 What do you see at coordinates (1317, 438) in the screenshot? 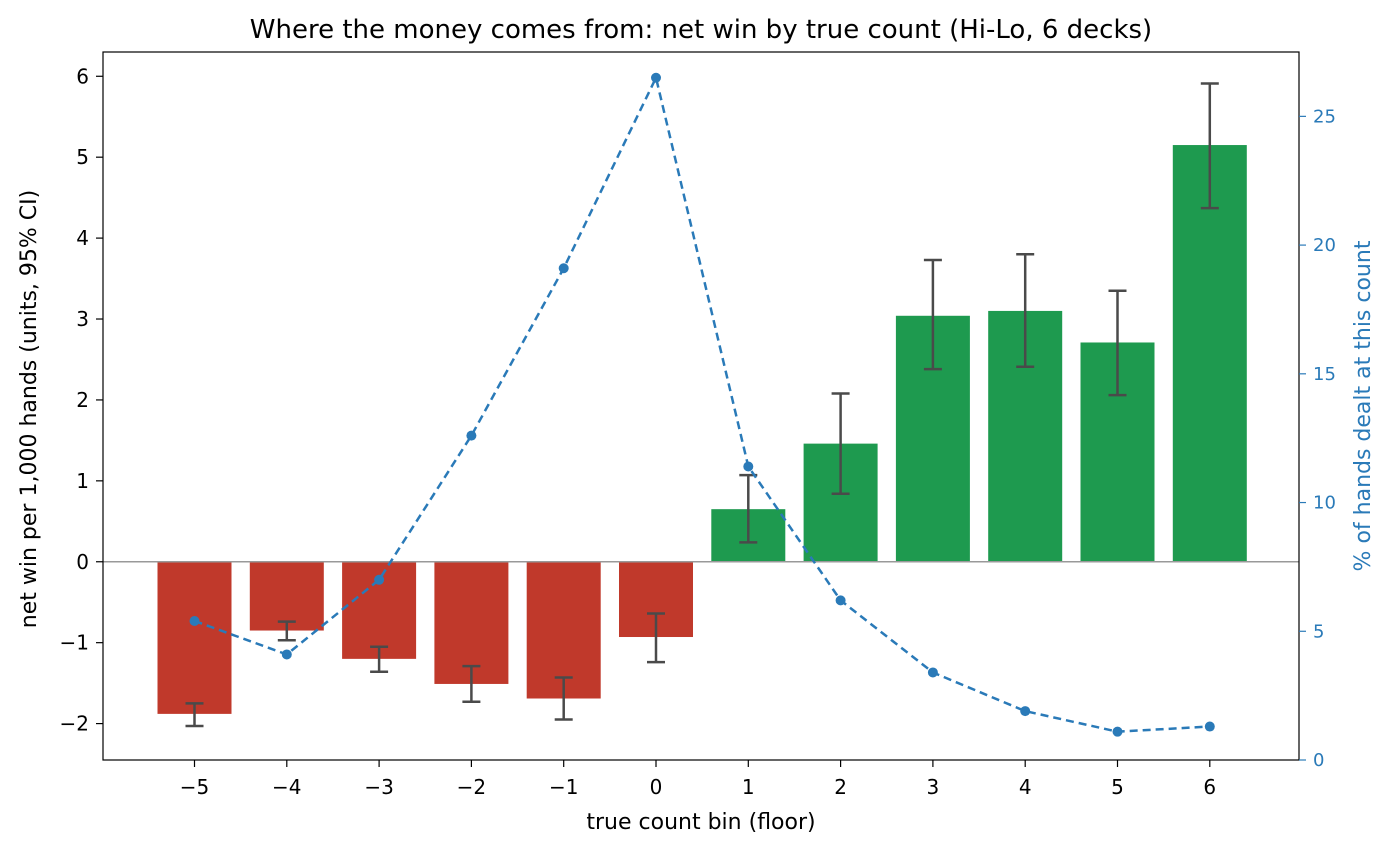
I see `y-axis-right: 0 5 10 15 20 25` at bounding box center [1317, 438].